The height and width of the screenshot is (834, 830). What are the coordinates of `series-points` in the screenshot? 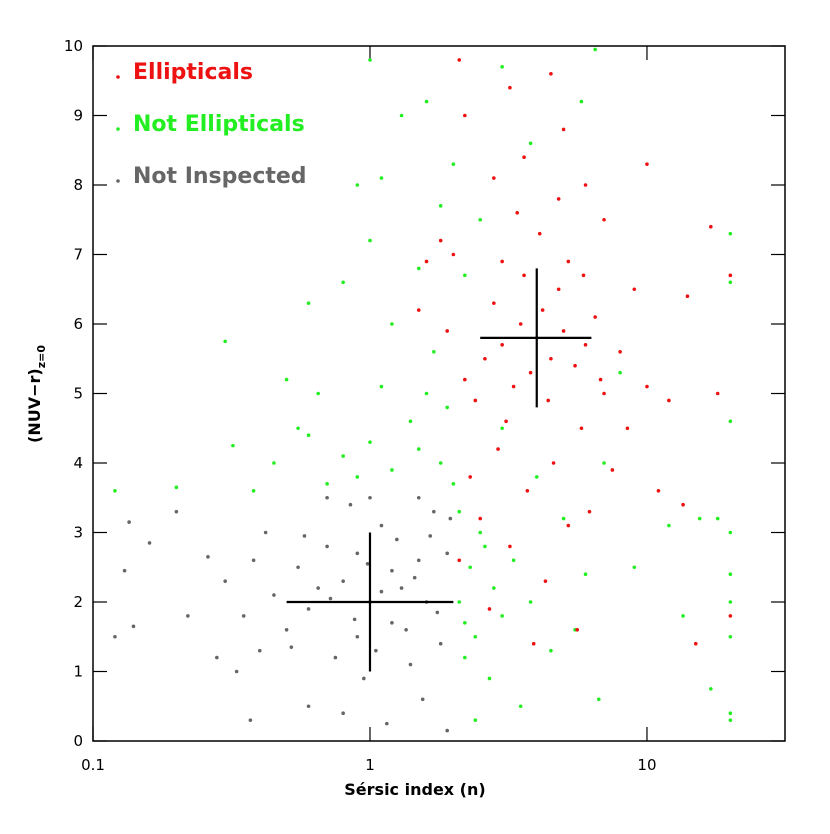 It's located at (283, 614).